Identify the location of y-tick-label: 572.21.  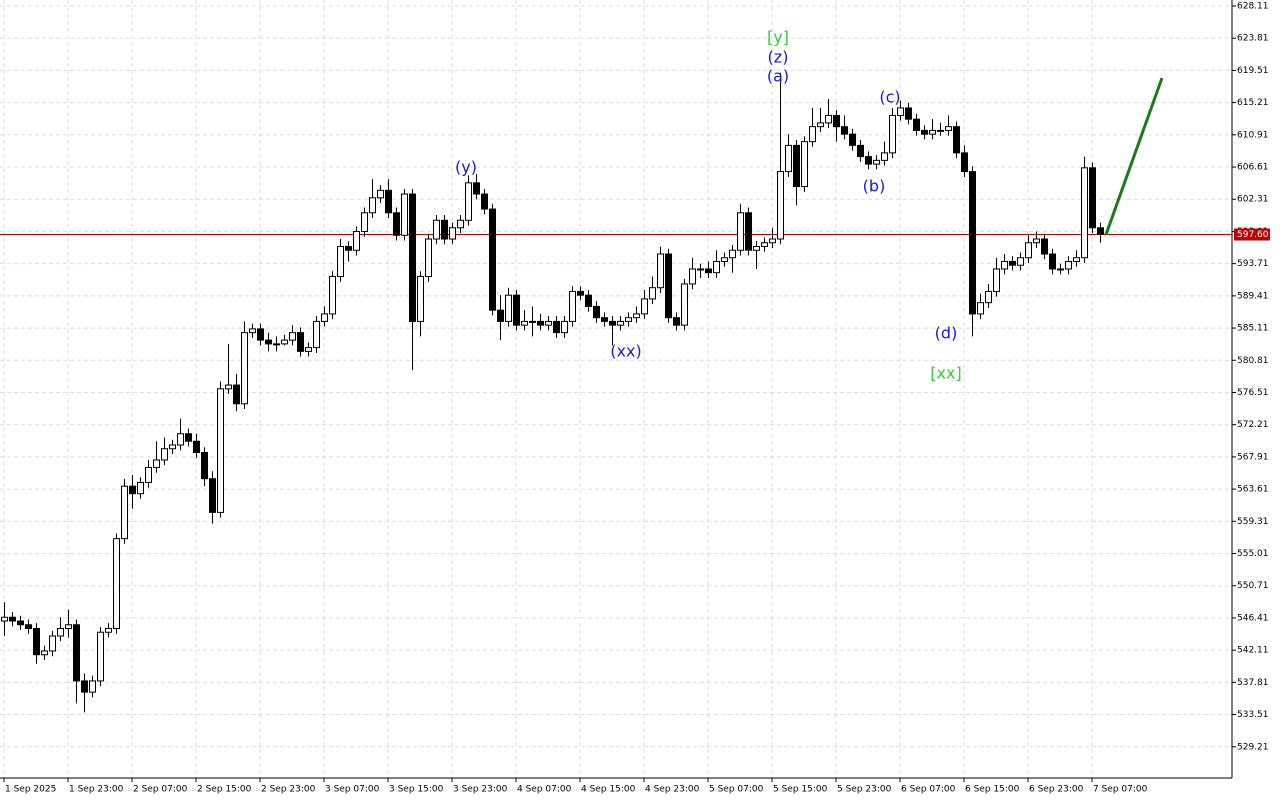
(1253, 425).